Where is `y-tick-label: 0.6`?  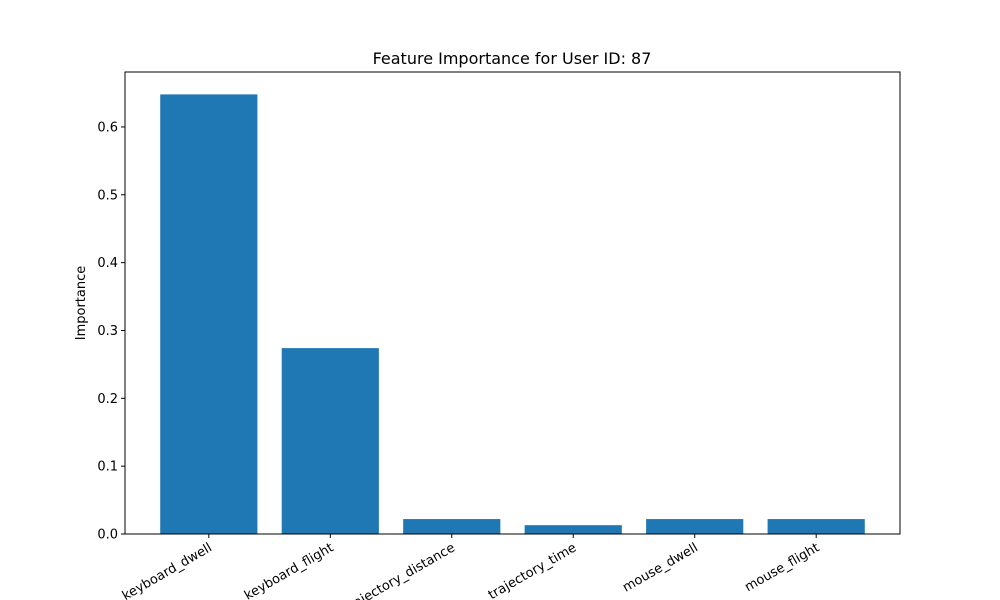 y-tick-label: 0.6 is located at coordinates (107, 127).